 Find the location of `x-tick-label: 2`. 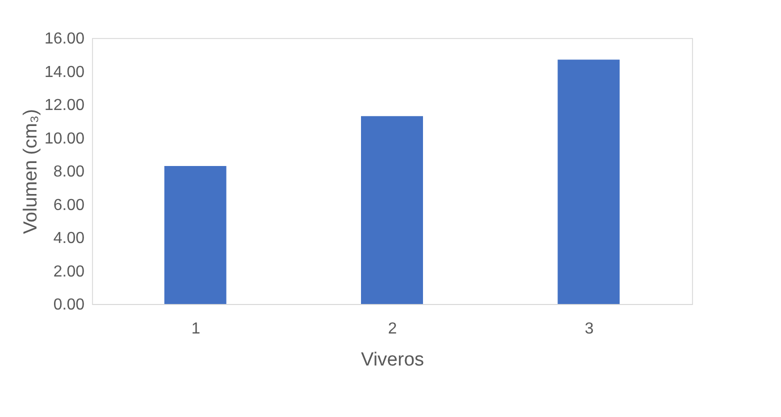

x-tick-label: 2 is located at coordinates (393, 329).